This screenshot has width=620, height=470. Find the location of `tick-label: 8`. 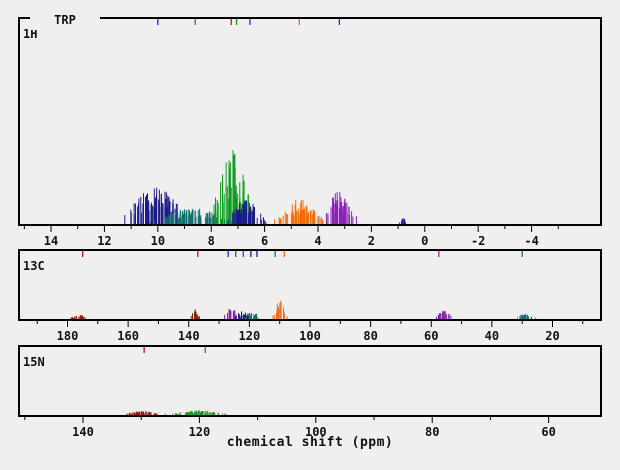

tick-label: 8 is located at coordinates (211, 241).